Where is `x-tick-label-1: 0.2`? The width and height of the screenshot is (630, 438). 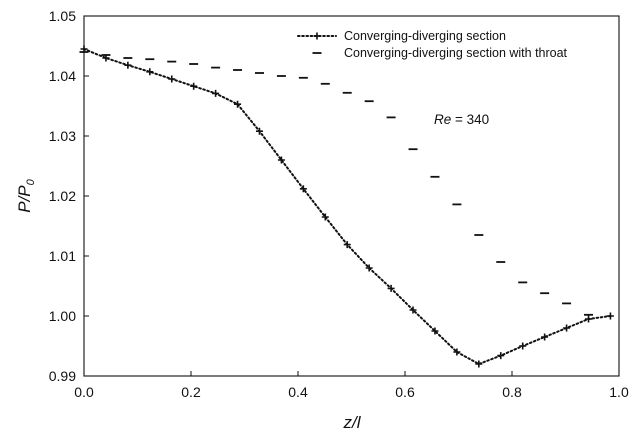 x-tick-label-1: 0.2 is located at coordinates (191, 392).